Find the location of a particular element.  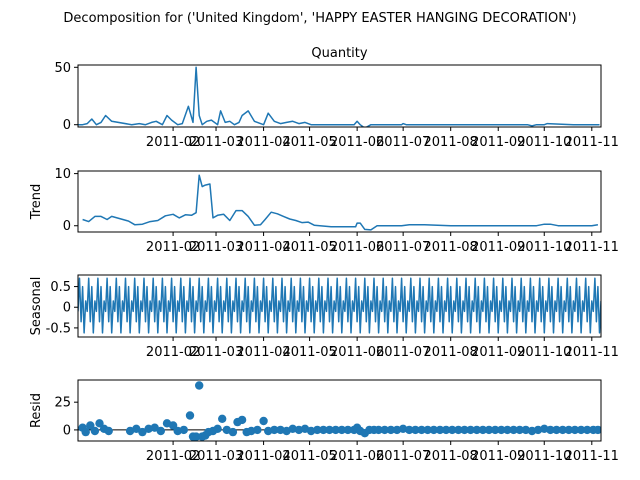

resid-axes-frame is located at coordinates (339, 410).